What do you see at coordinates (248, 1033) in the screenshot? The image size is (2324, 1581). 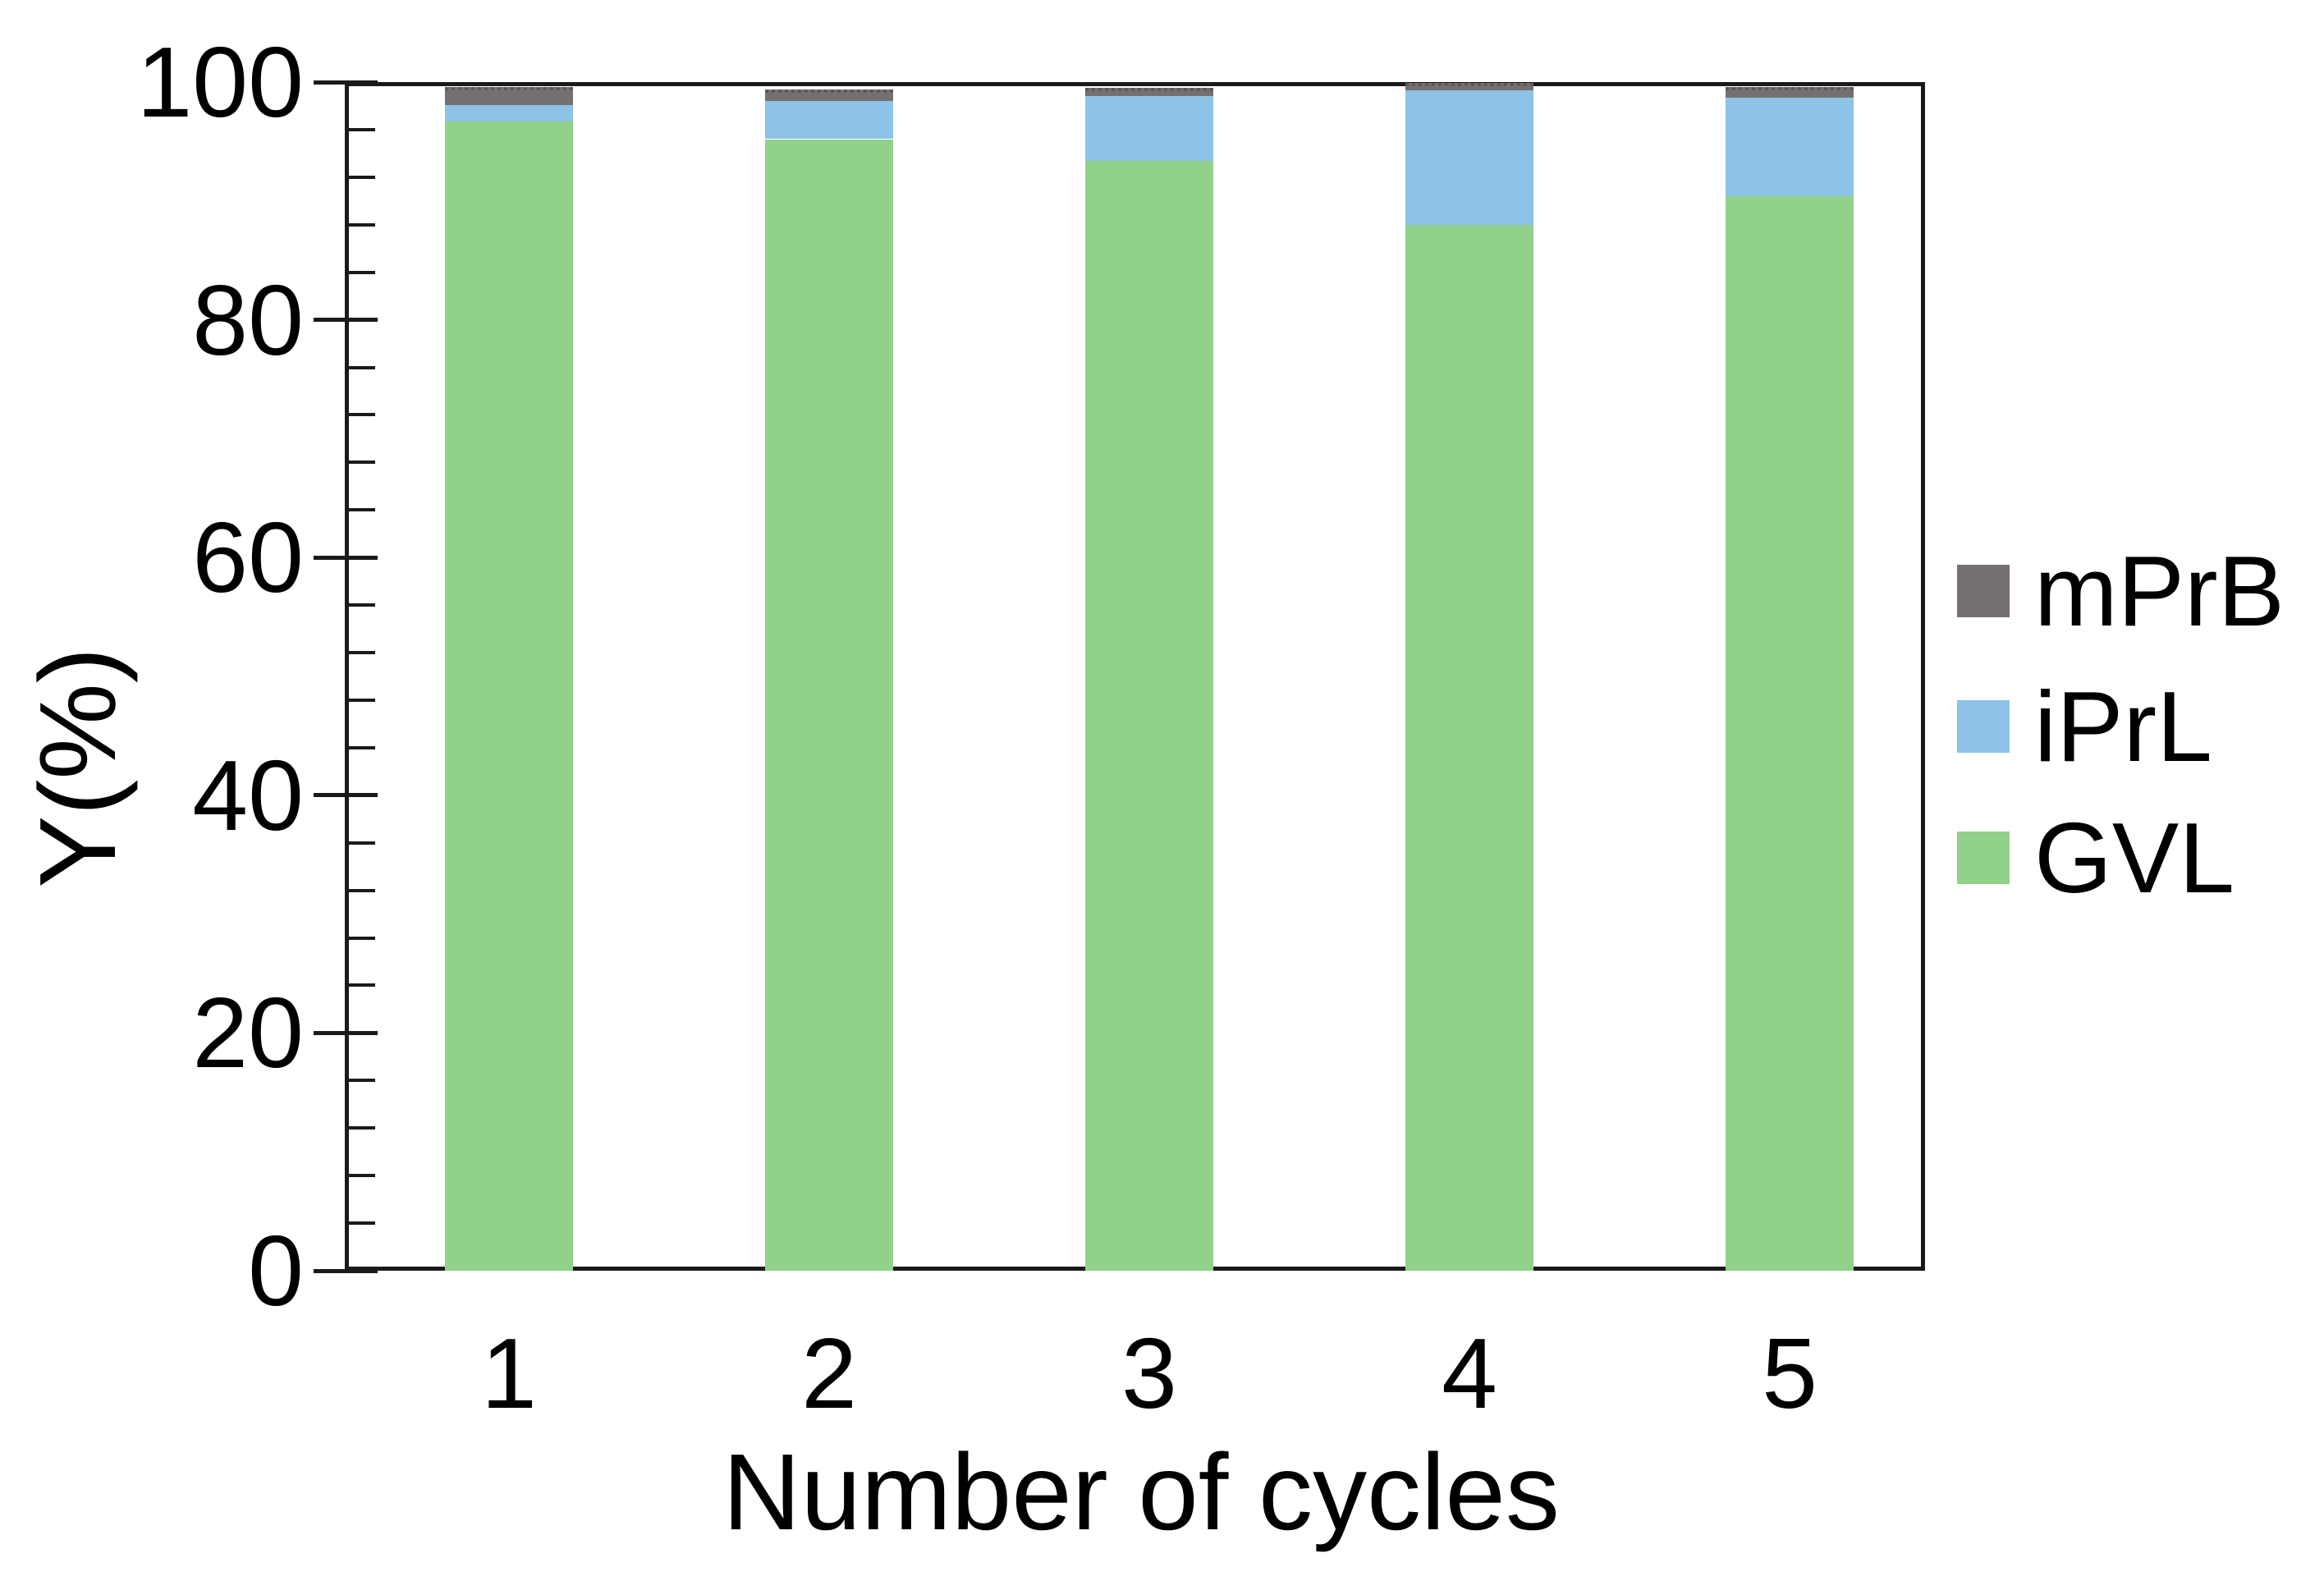 I see `y-tick-label-20: 20` at bounding box center [248, 1033].